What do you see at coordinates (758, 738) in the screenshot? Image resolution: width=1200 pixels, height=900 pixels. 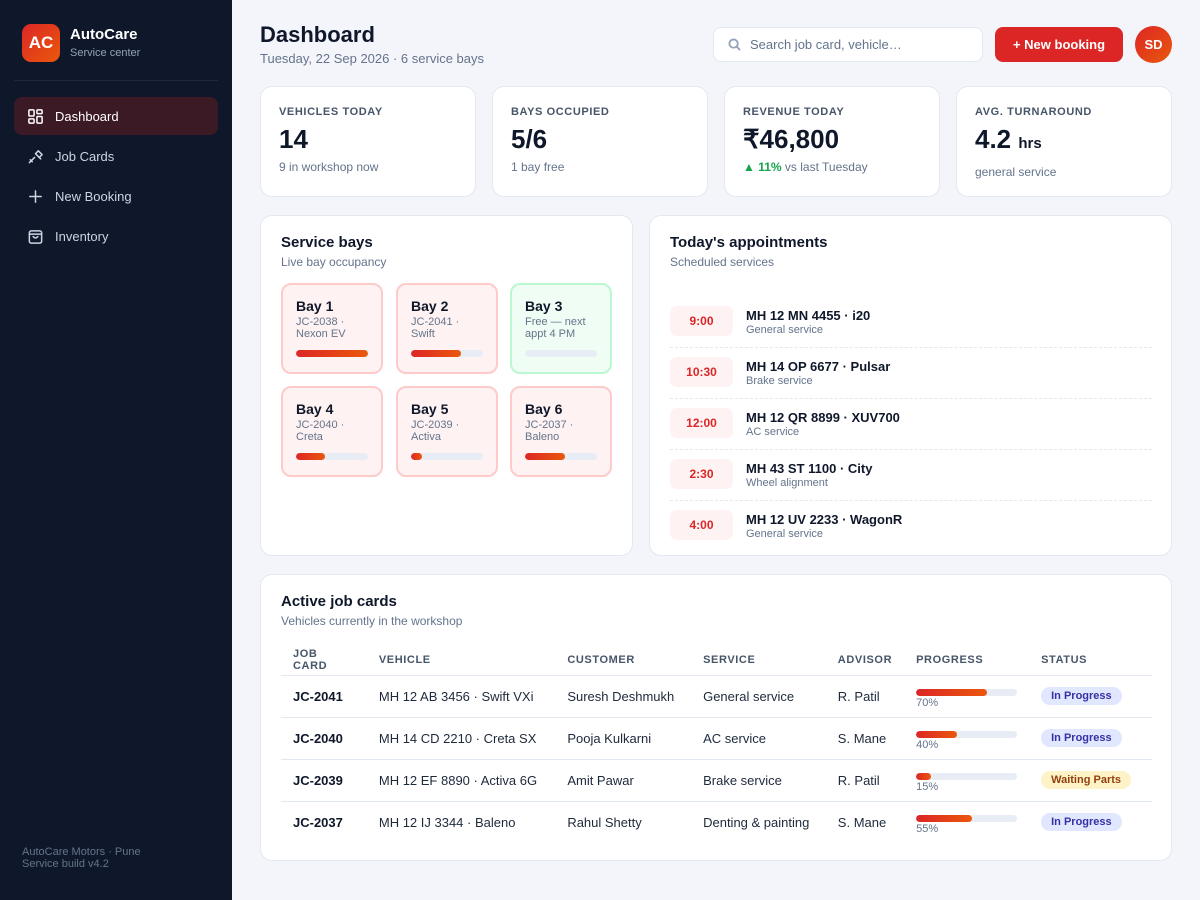 I see `service-cell: AC service` at bounding box center [758, 738].